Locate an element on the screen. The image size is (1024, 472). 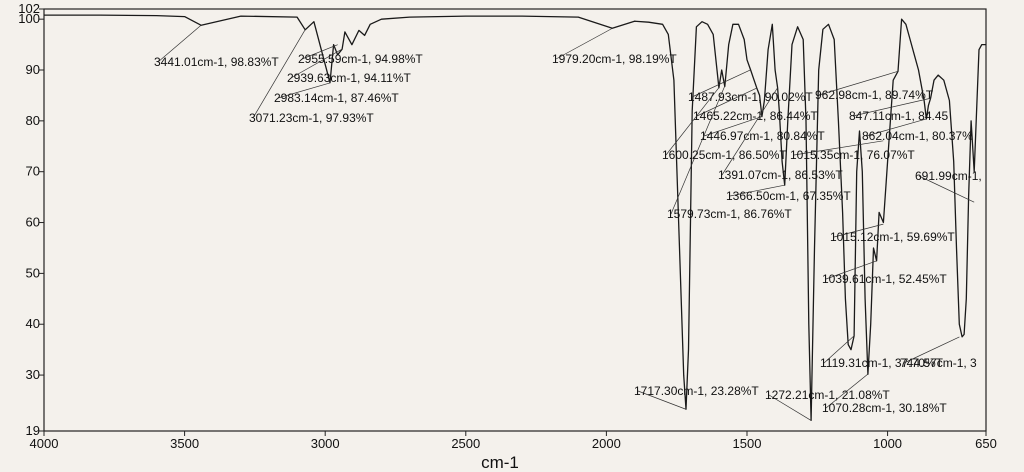
peak-label: 1487.93cm-1, 90.02%T is located at coordinates (750, 97).